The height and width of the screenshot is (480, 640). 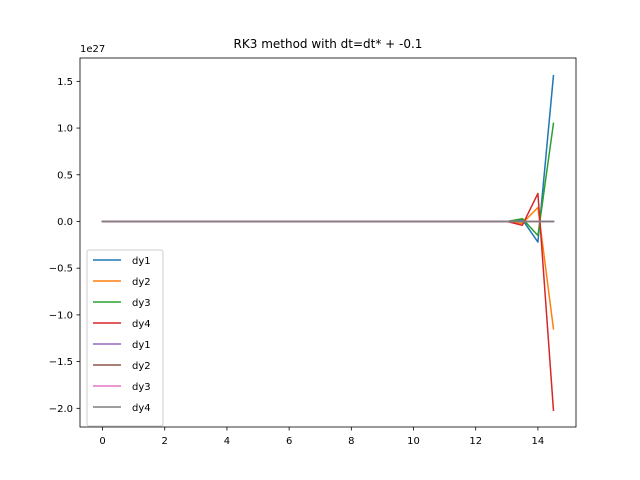 What do you see at coordinates (538, 441) in the screenshot?
I see `x-tick-label: 14` at bounding box center [538, 441].